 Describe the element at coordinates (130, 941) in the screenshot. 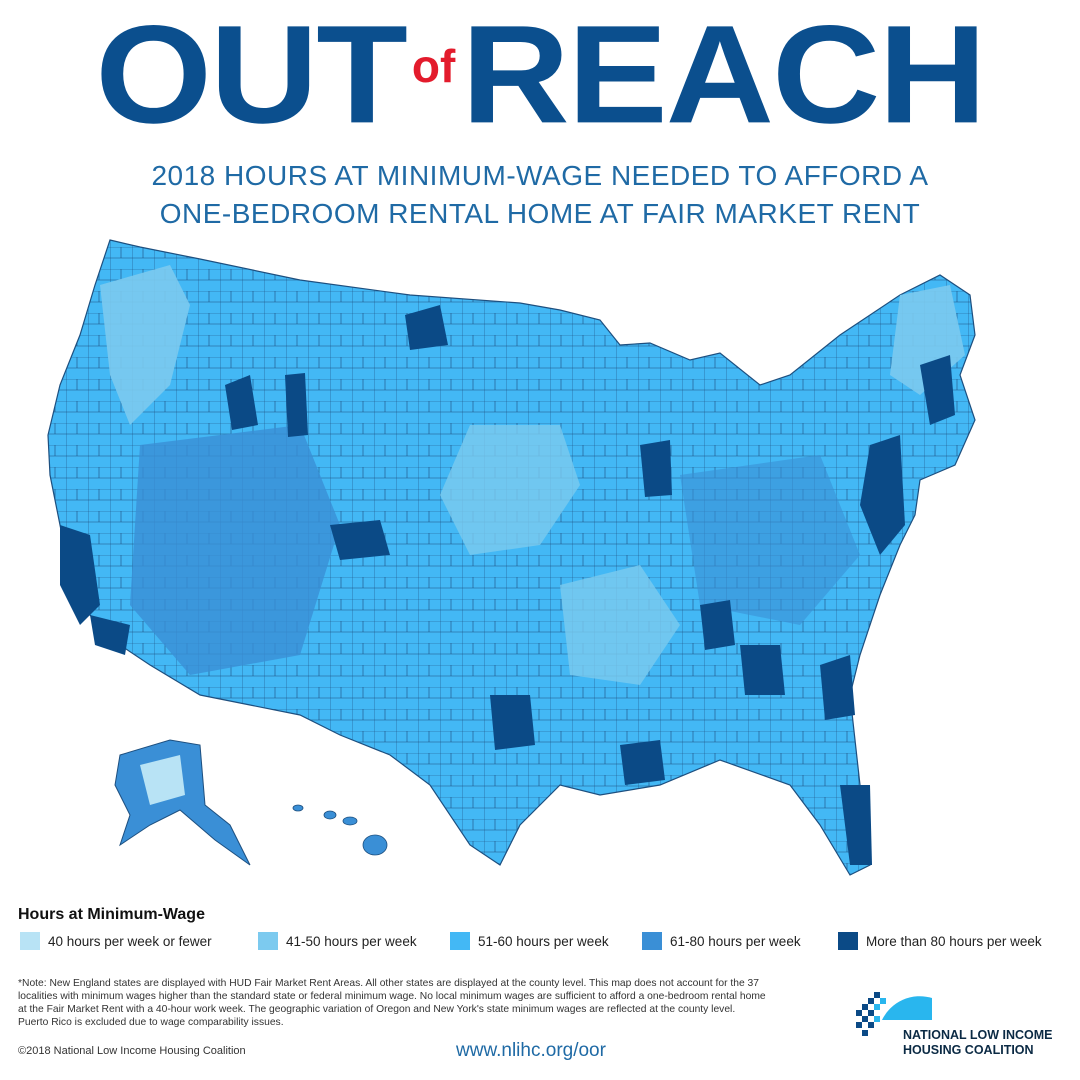

I see `legend-label: 40 hours per week or fewer` at that location.